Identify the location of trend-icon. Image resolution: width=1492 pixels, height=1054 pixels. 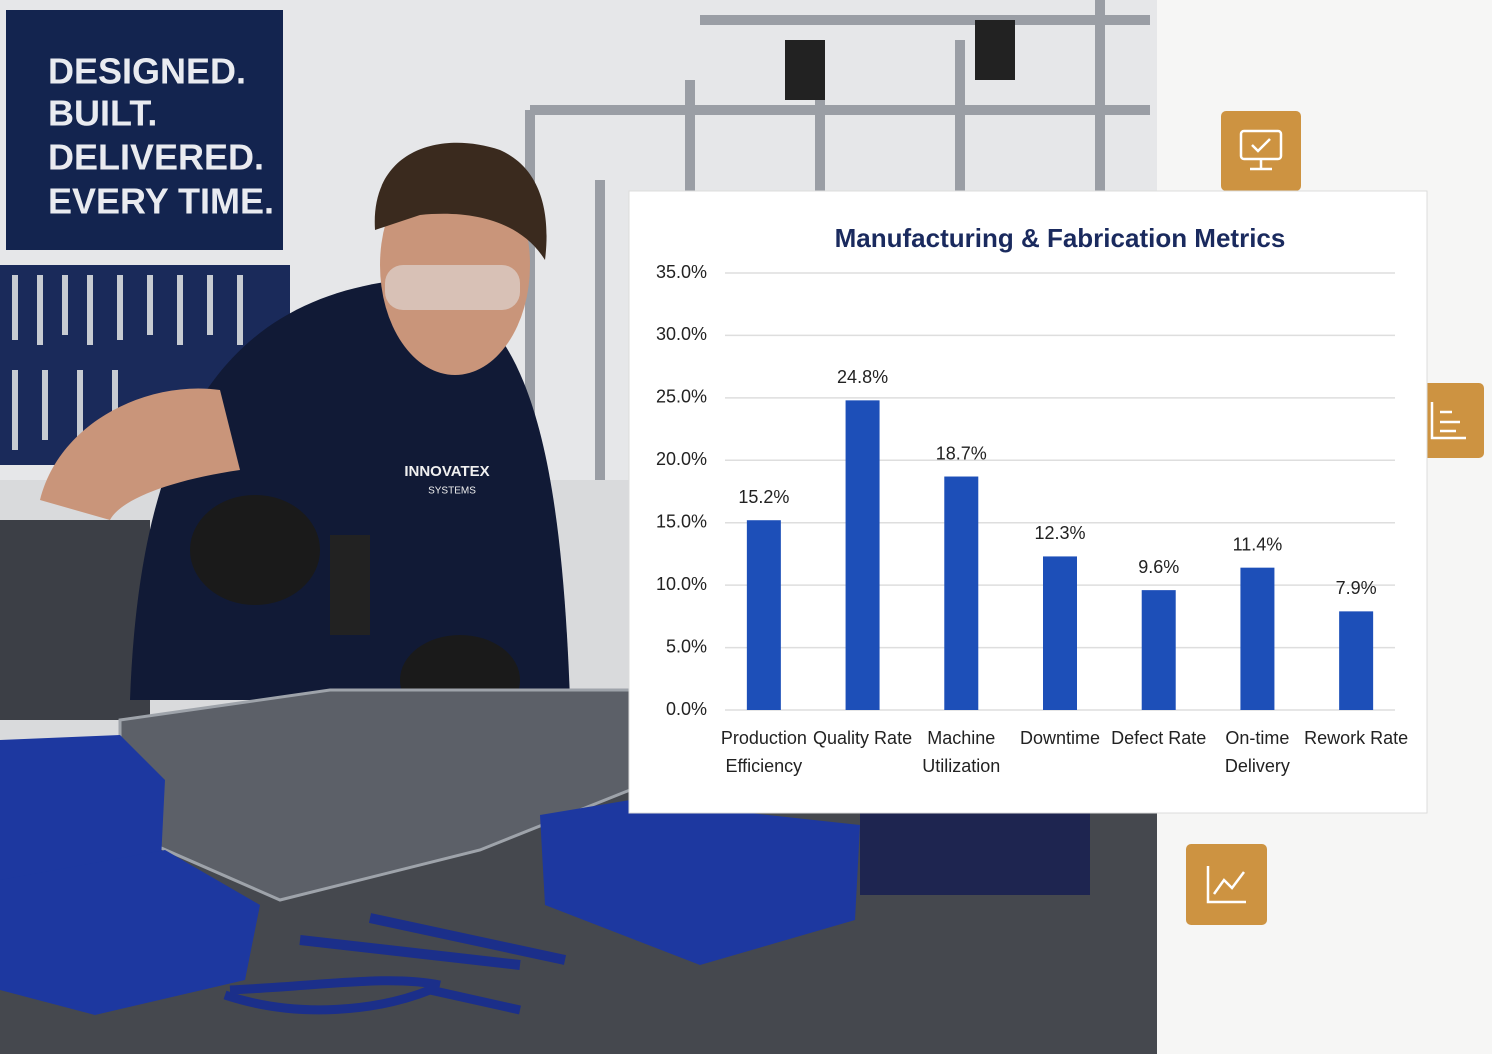
(1226, 885).